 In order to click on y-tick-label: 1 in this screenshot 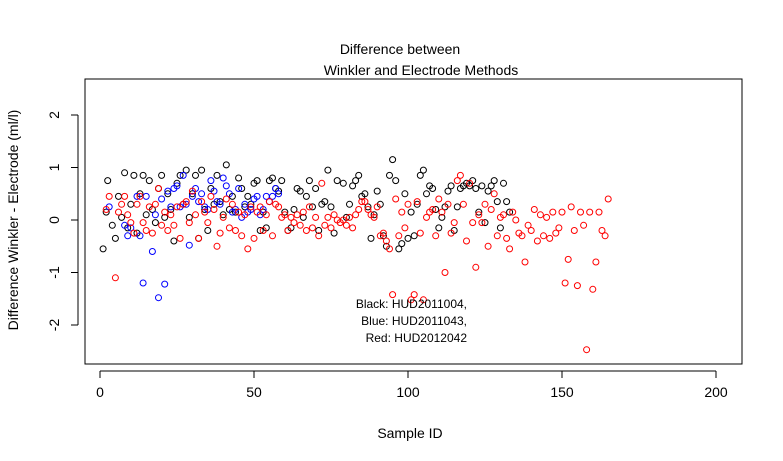, I will do `click(54, 167)`.